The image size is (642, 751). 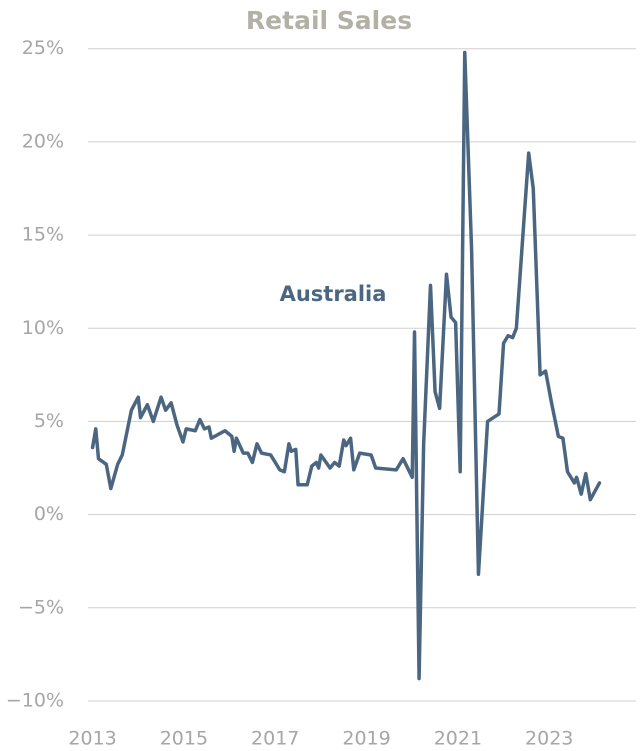 I want to click on y-tick-label: 5%, so click(x=49, y=421).